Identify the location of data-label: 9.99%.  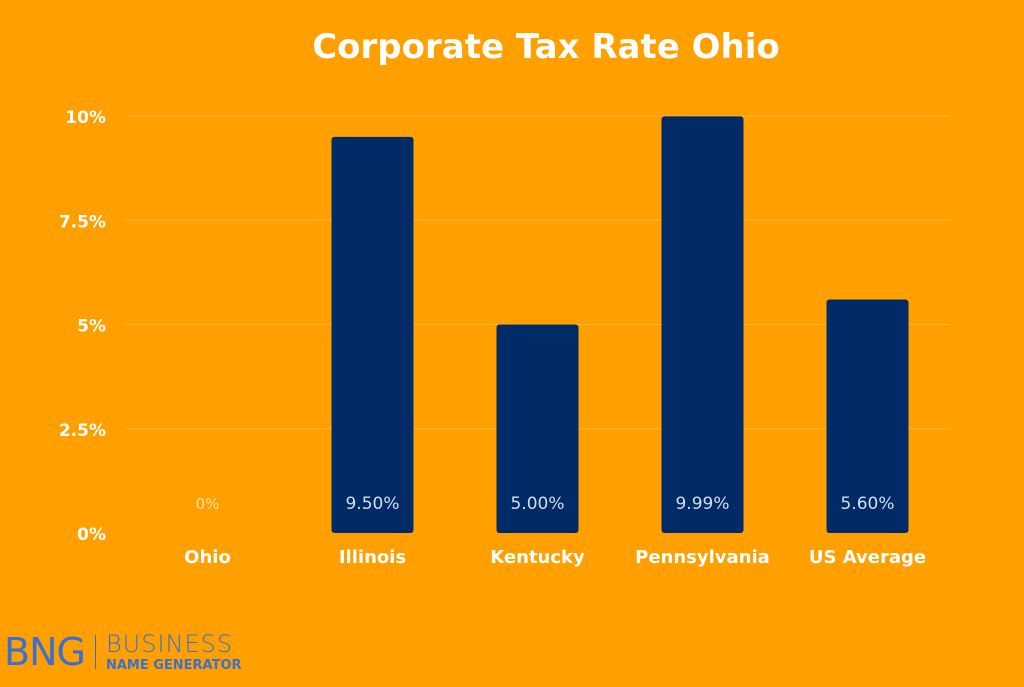
(702, 504).